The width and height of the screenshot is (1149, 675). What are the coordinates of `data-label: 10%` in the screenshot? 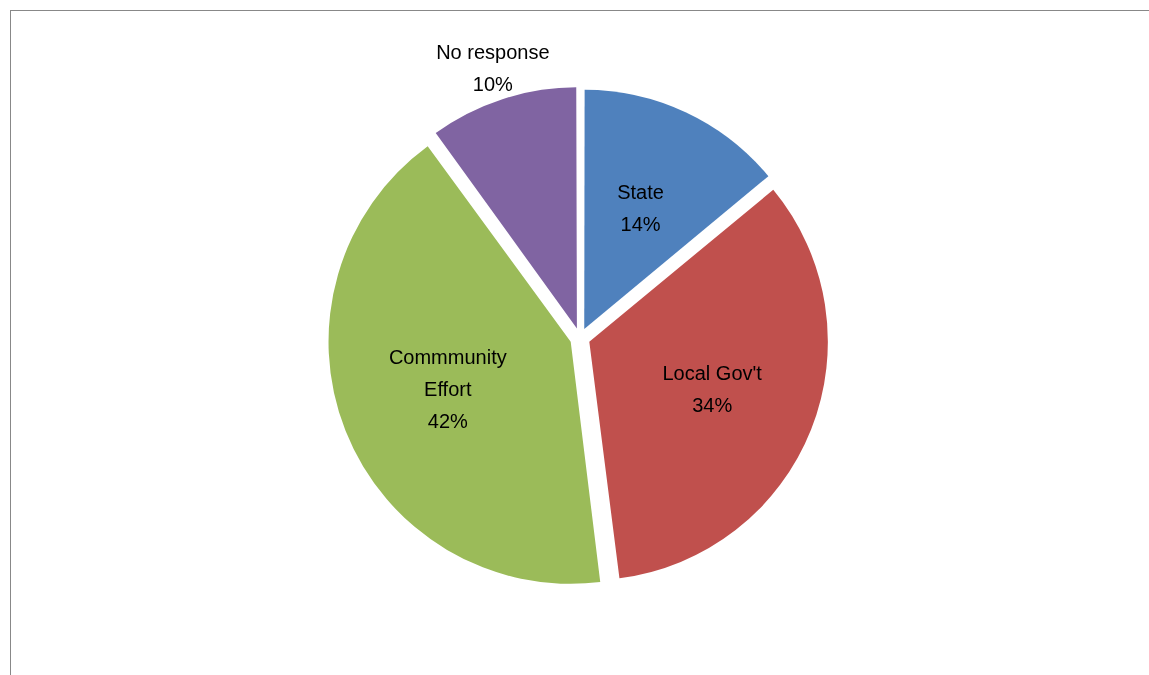 It's located at (493, 84).